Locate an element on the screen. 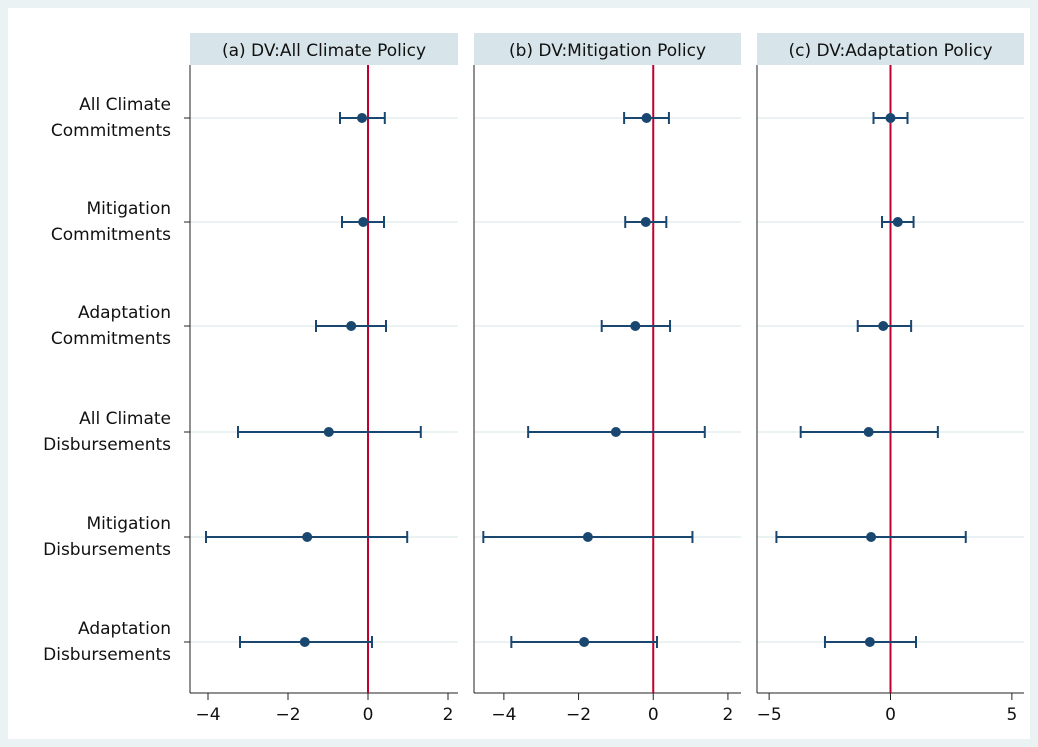 This screenshot has height=747, width=1038. panel-title: (a) DV:All Climate Policy is located at coordinates (324, 51).